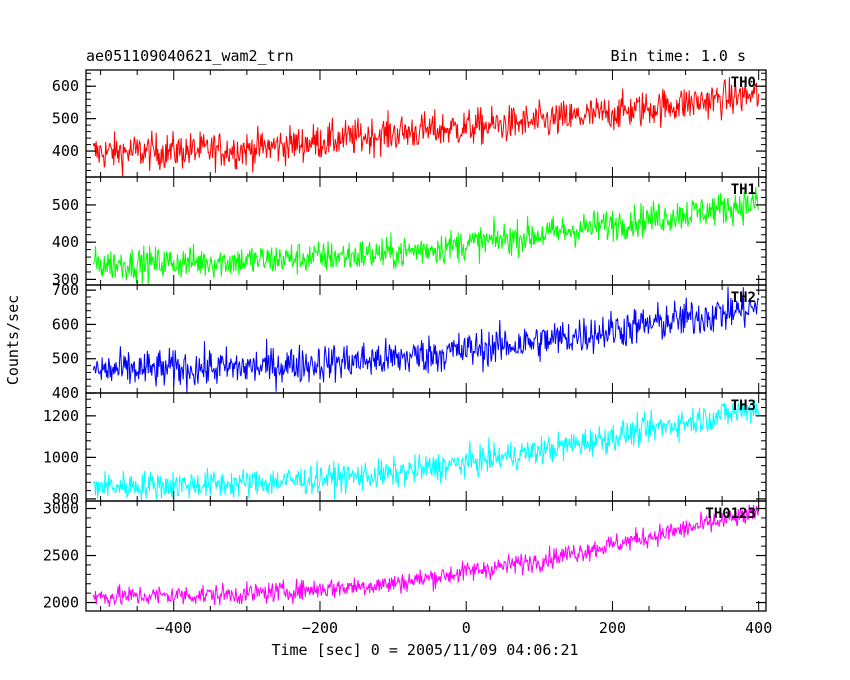  I want to click on panel-label-th2: TH2, so click(743, 298).